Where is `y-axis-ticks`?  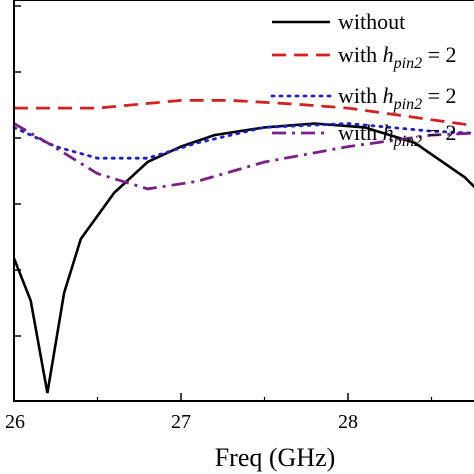
y-axis-ticks is located at coordinates (17, 171).